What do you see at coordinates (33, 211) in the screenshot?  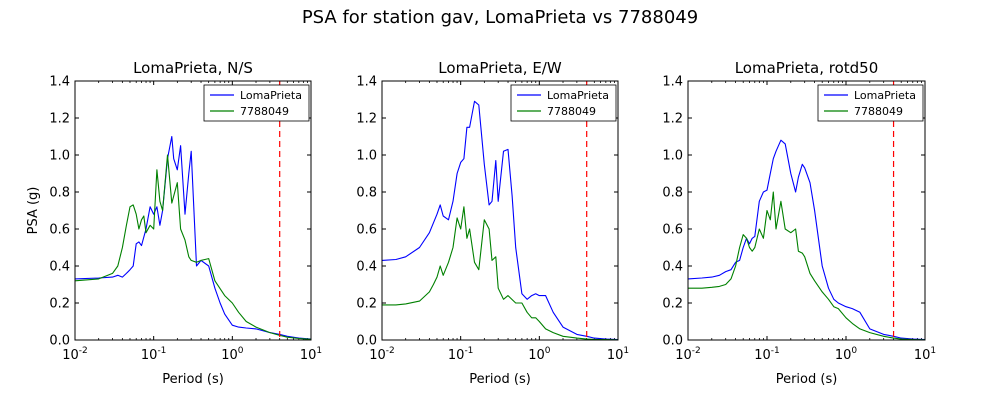 I see `y-axis-label: PSA (g)` at bounding box center [33, 211].